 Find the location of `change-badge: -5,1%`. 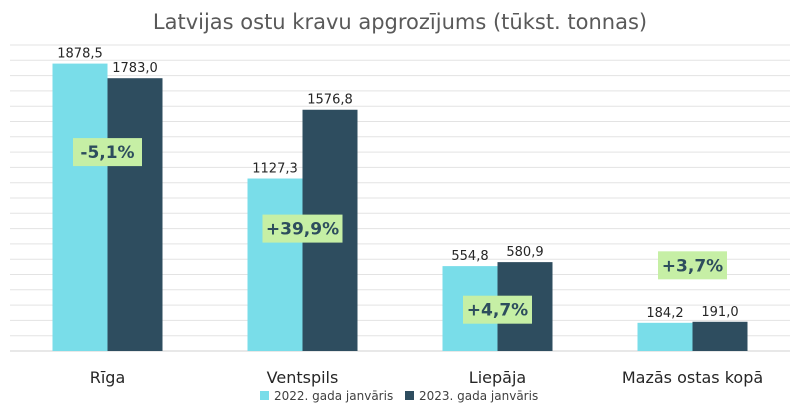

change-badge: -5,1% is located at coordinates (107, 152).